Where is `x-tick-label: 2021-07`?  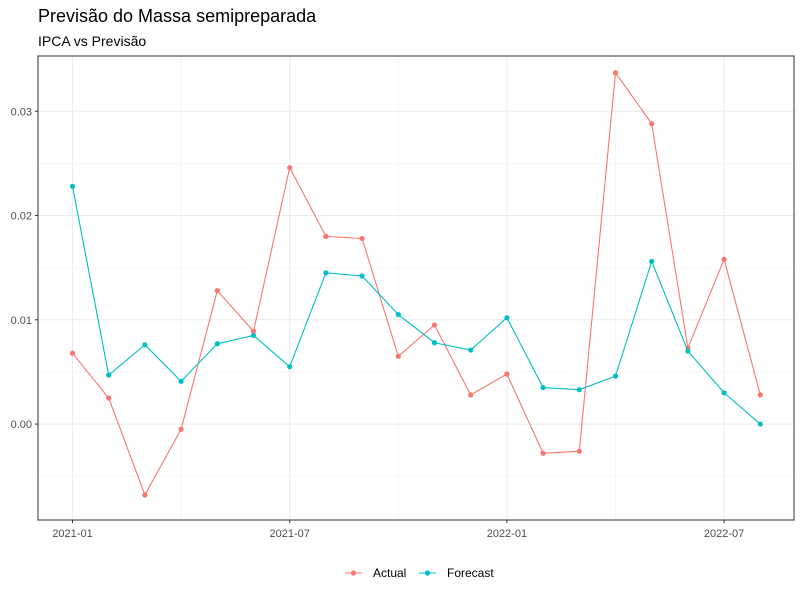
x-tick-label: 2021-07 is located at coordinates (290, 534).